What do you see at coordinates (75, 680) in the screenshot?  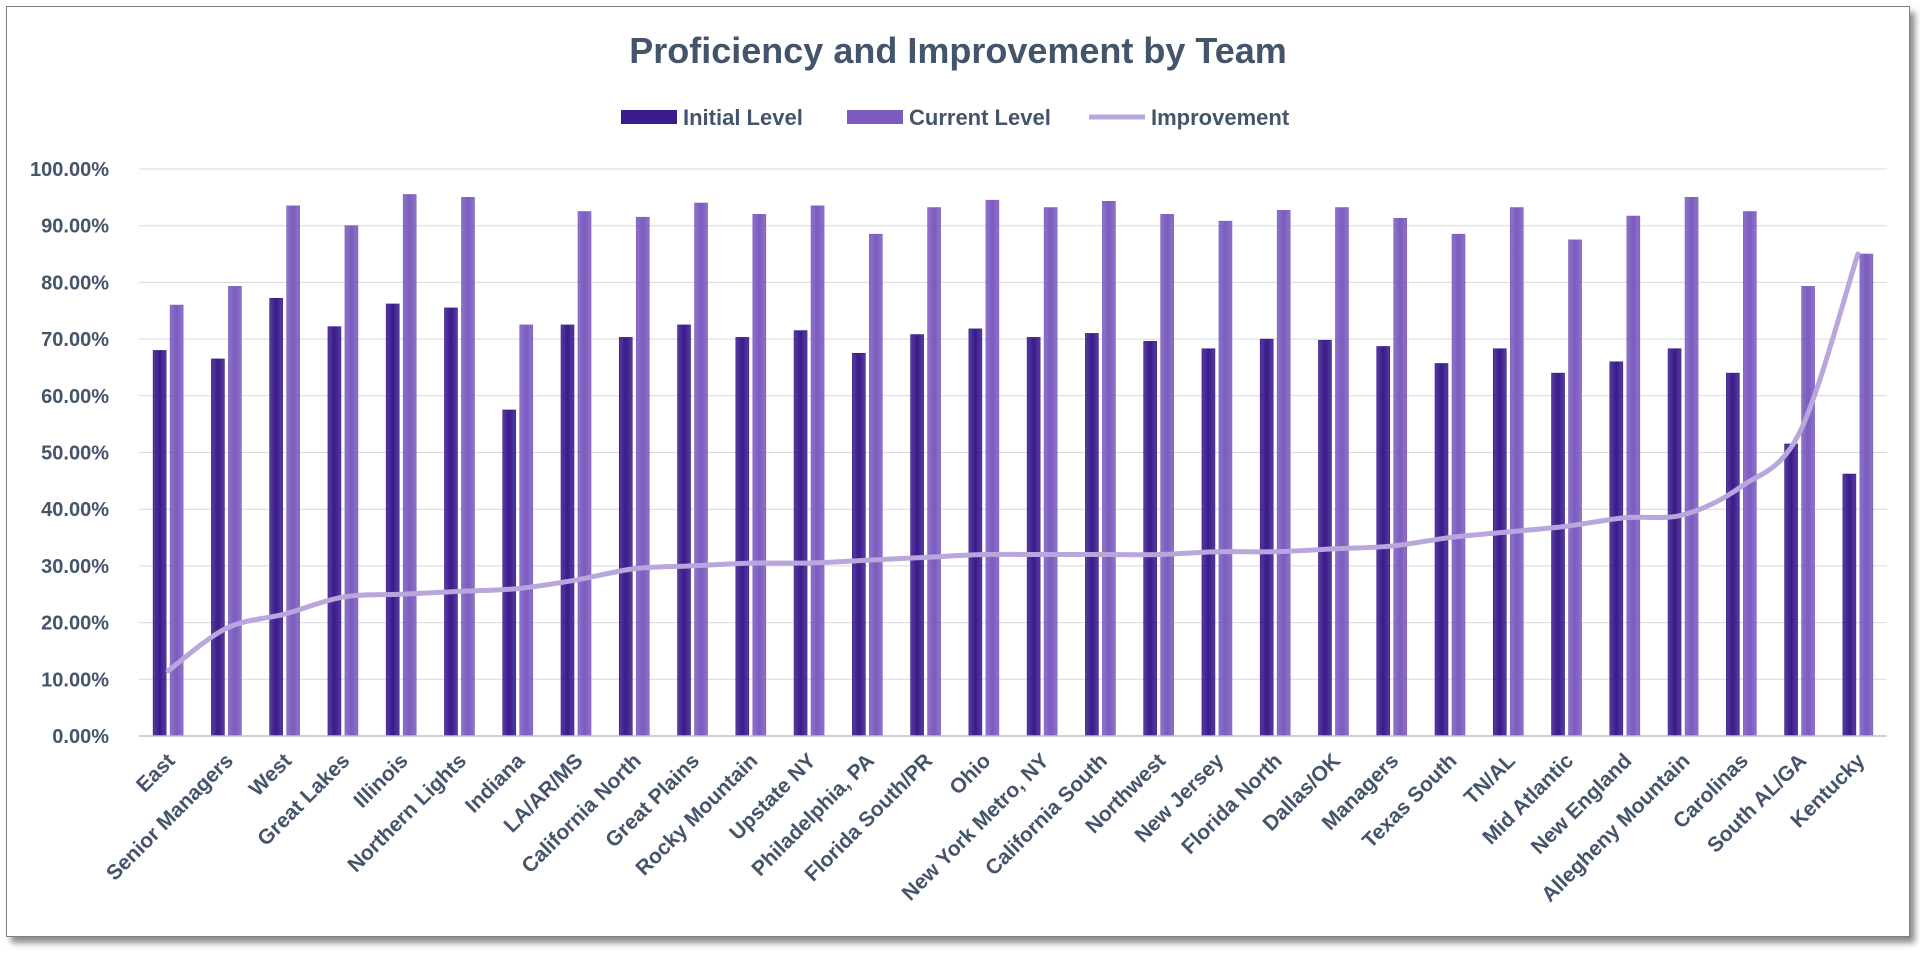 I see `y-tick-label: 10.00%` at bounding box center [75, 680].